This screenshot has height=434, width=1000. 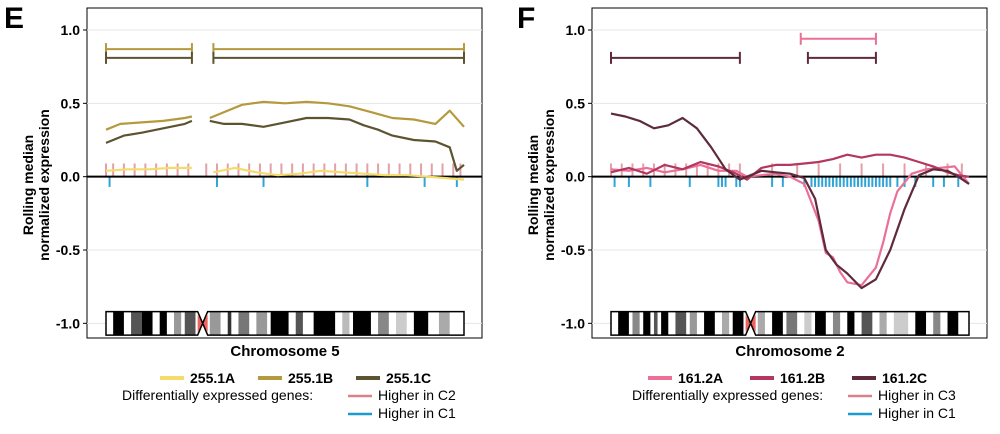 I want to click on legend-label-255-1c: 255.1C, so click(x=408, y=378).